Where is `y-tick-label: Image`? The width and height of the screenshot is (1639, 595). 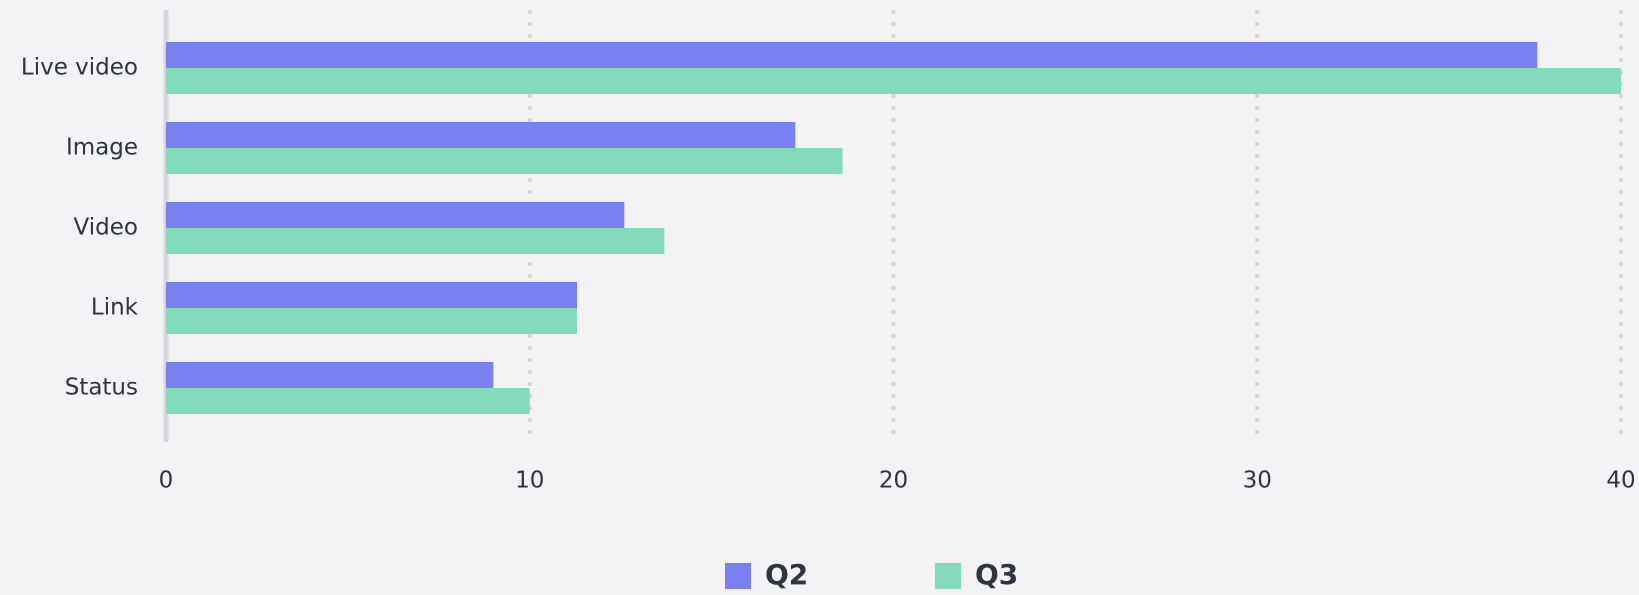 y-tick-label: Image is located at coordinates (102, 148).